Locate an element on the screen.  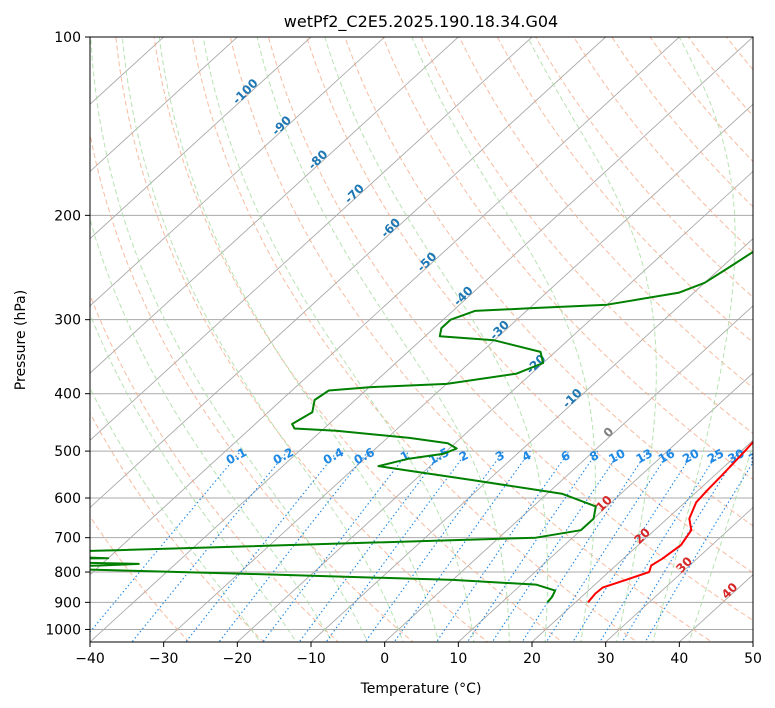
x-tick-label: 40 is located at coordinates (679, 659).